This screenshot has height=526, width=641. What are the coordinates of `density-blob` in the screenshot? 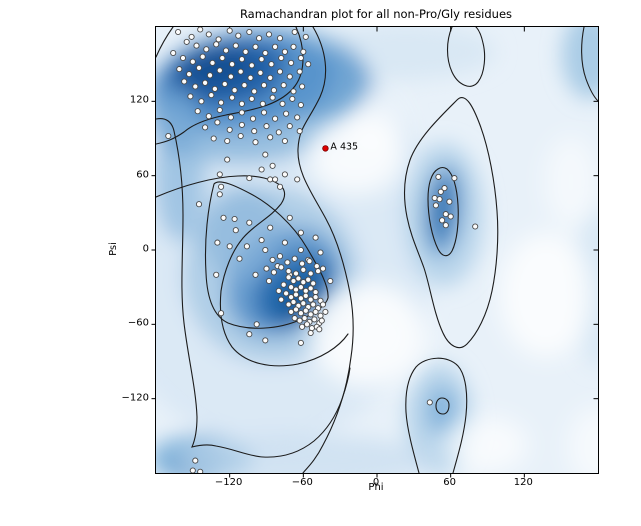 It's located at (241, 232).